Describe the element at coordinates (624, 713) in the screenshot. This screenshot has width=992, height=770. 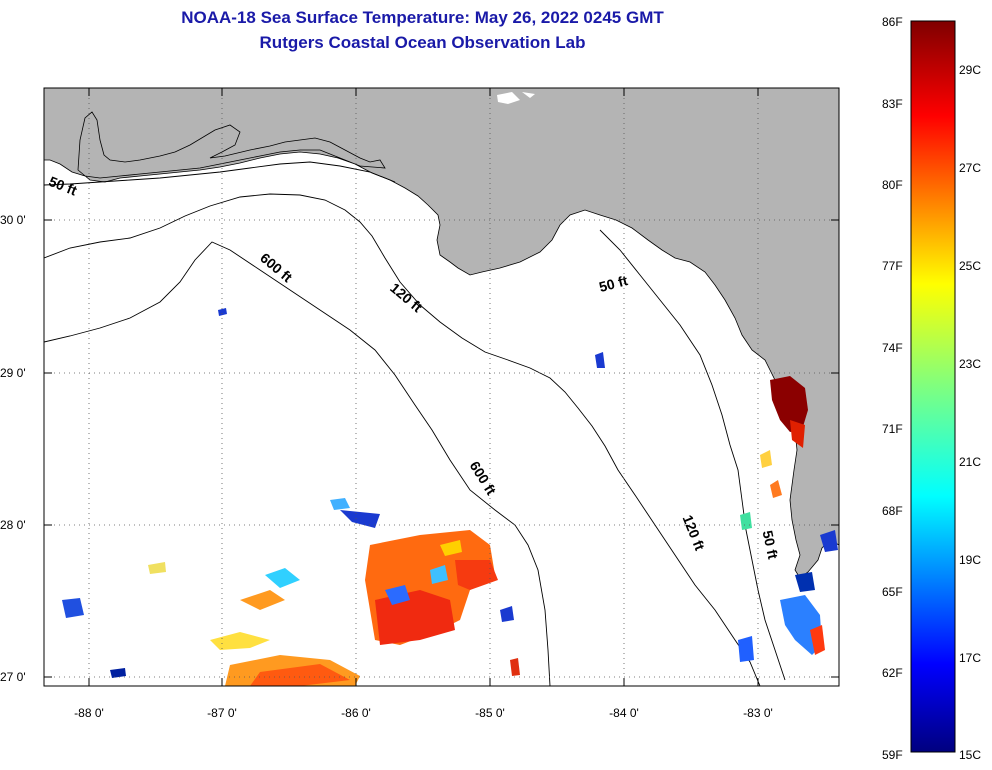
I see `lon-label-84: -84 0'` at that location.